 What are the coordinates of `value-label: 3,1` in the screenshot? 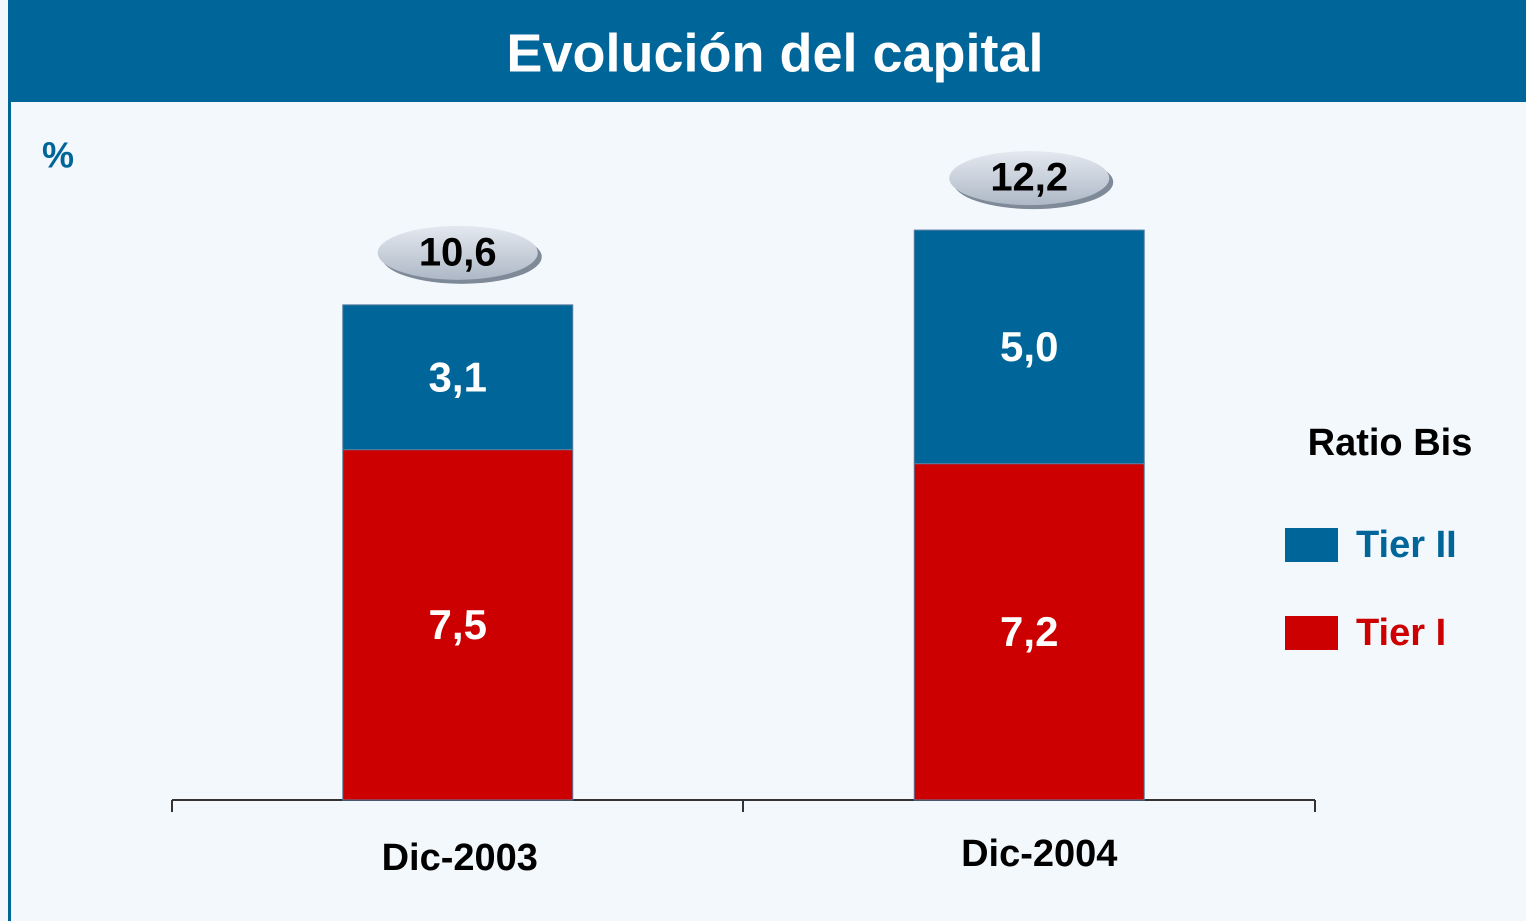 It's located at (458, 376).